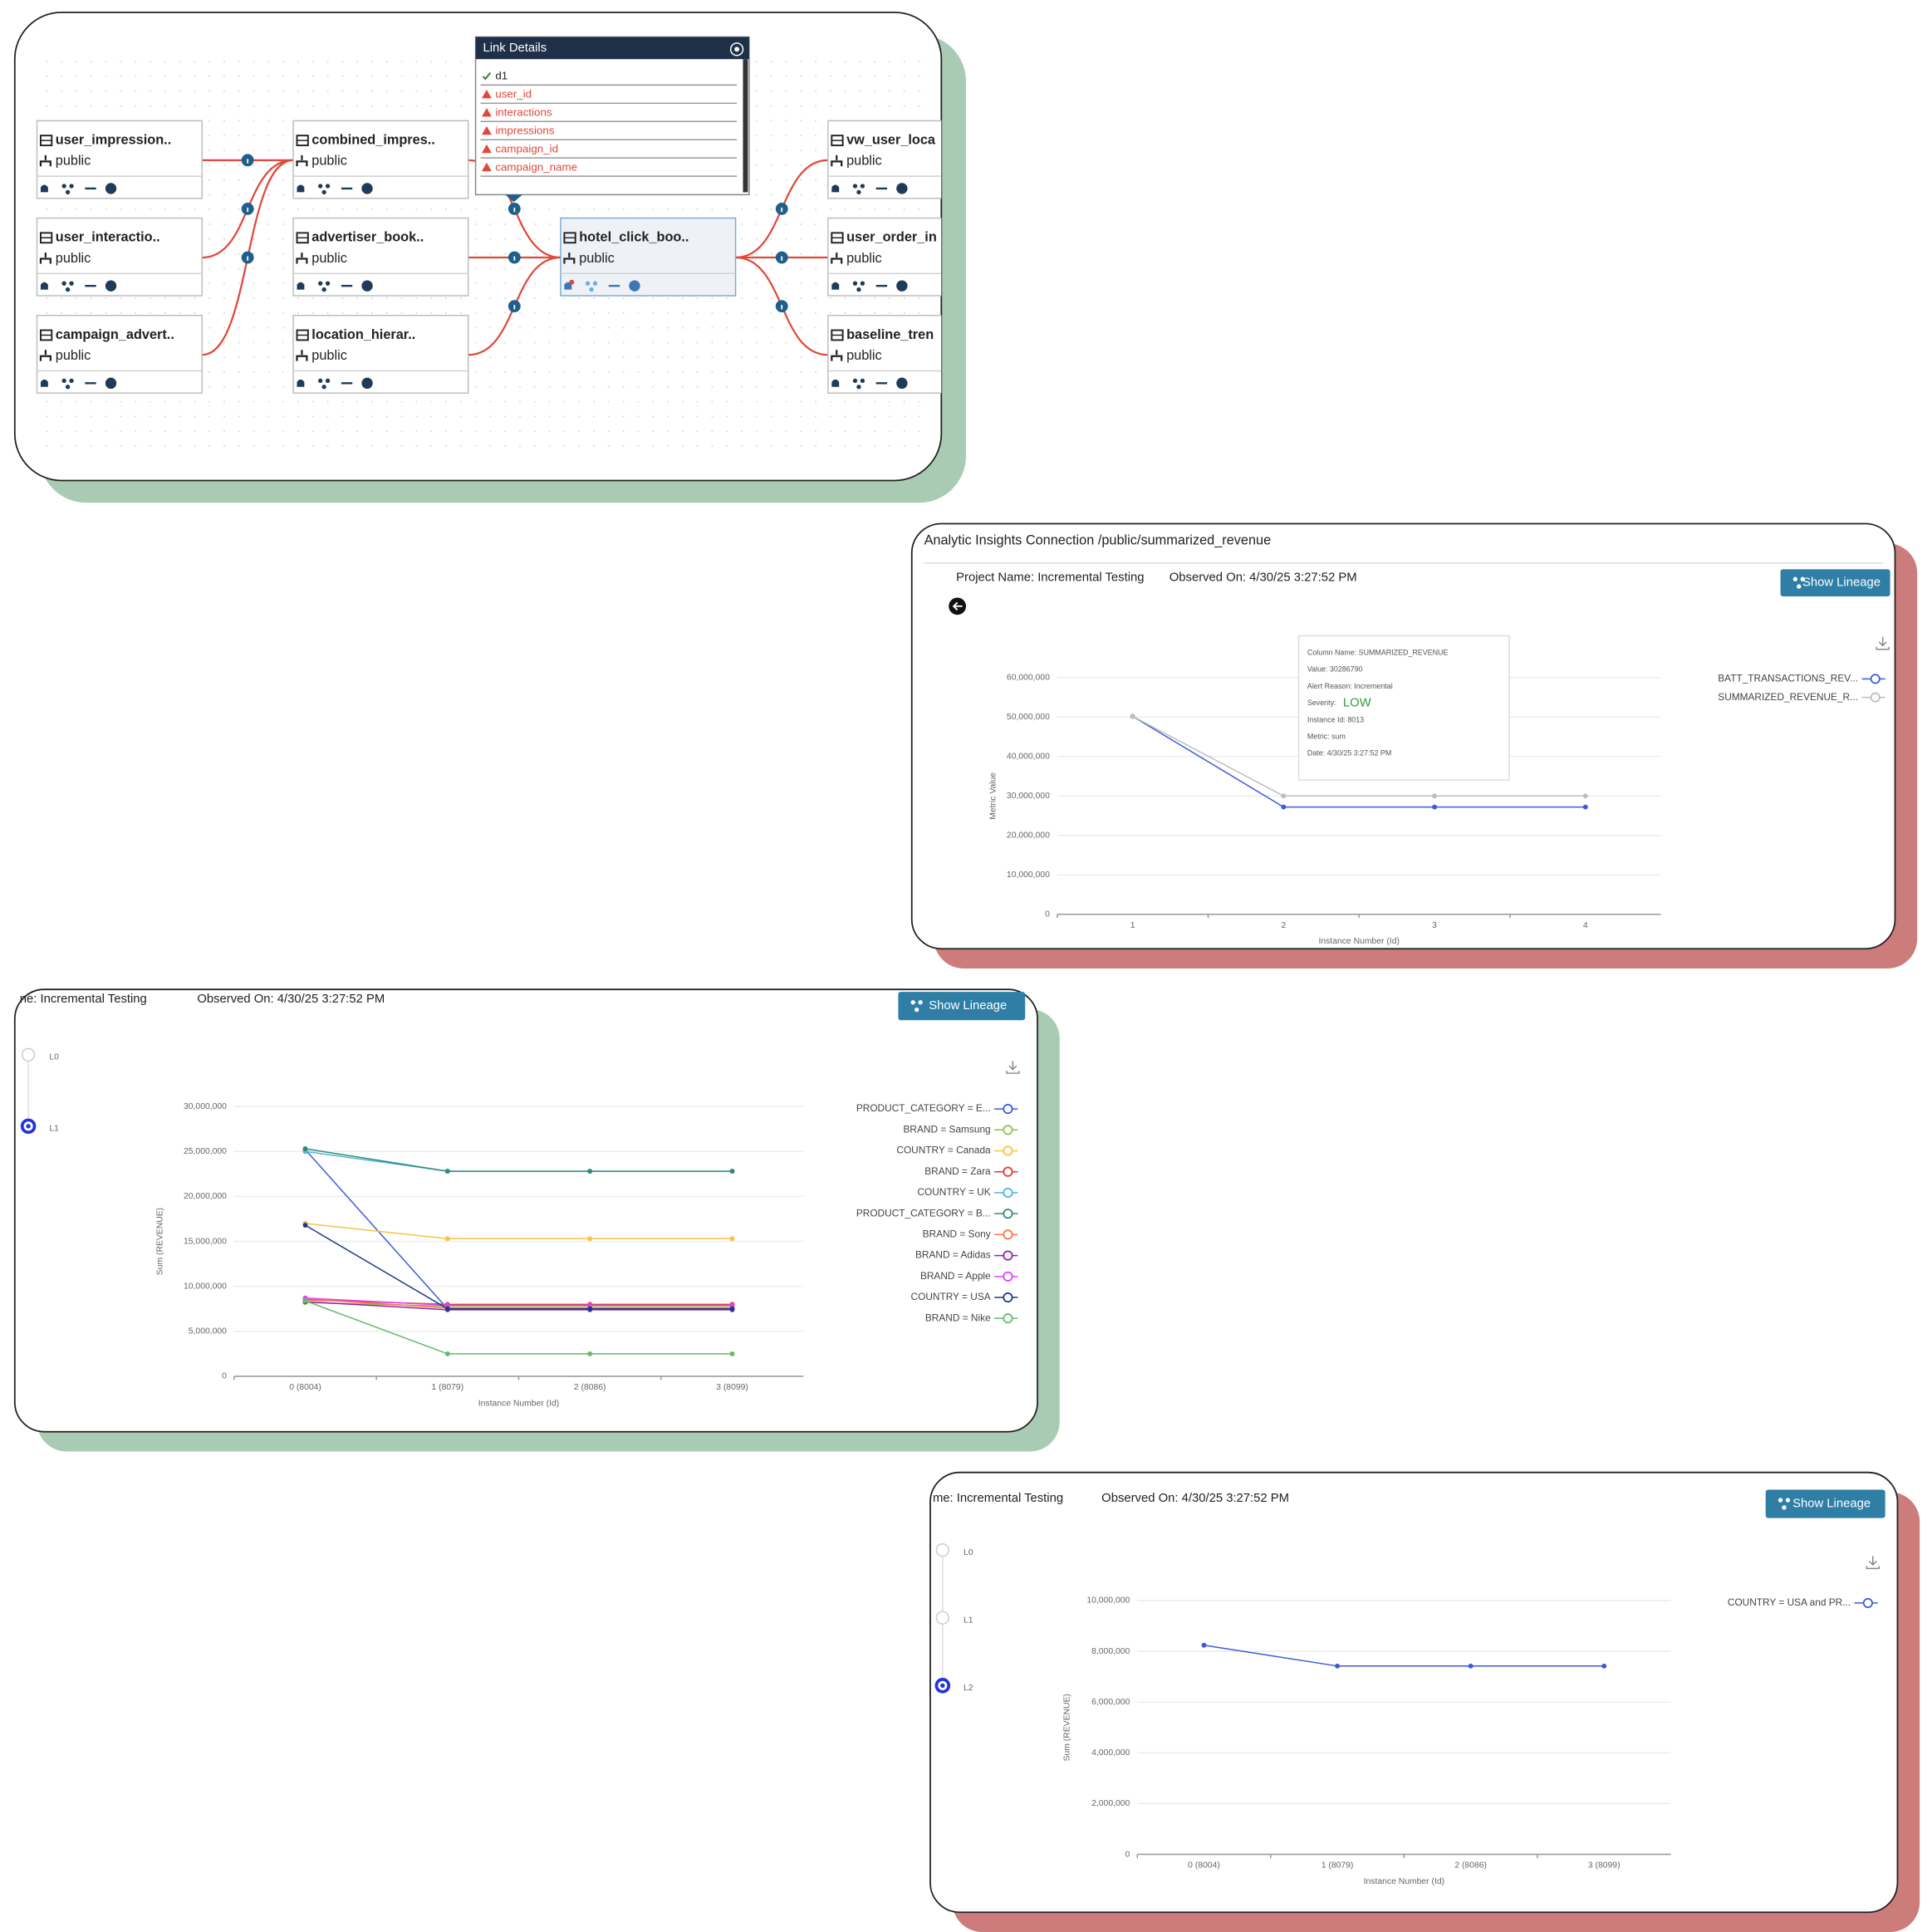 This screenshot has width=1932, height=1932. What do you see at coordinates (943, 1150) in the screenshot?
I see `legend-label: COUNTRY = Canada` at bounding box center [943, 1150].